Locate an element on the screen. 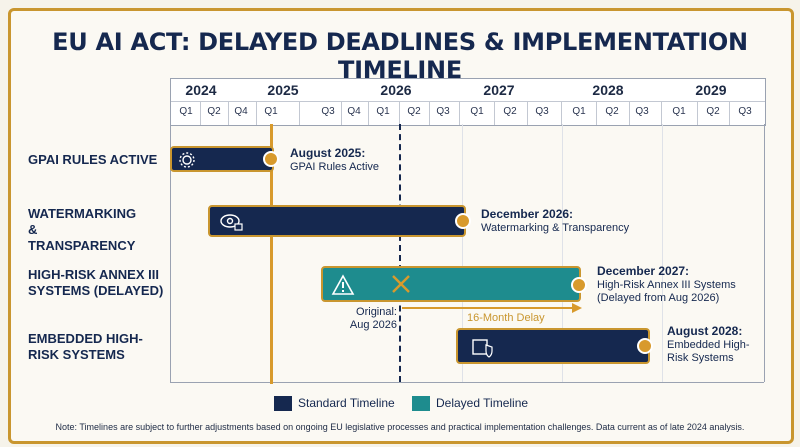  aug-2025-marker-line is located at coordinates (271, 254).